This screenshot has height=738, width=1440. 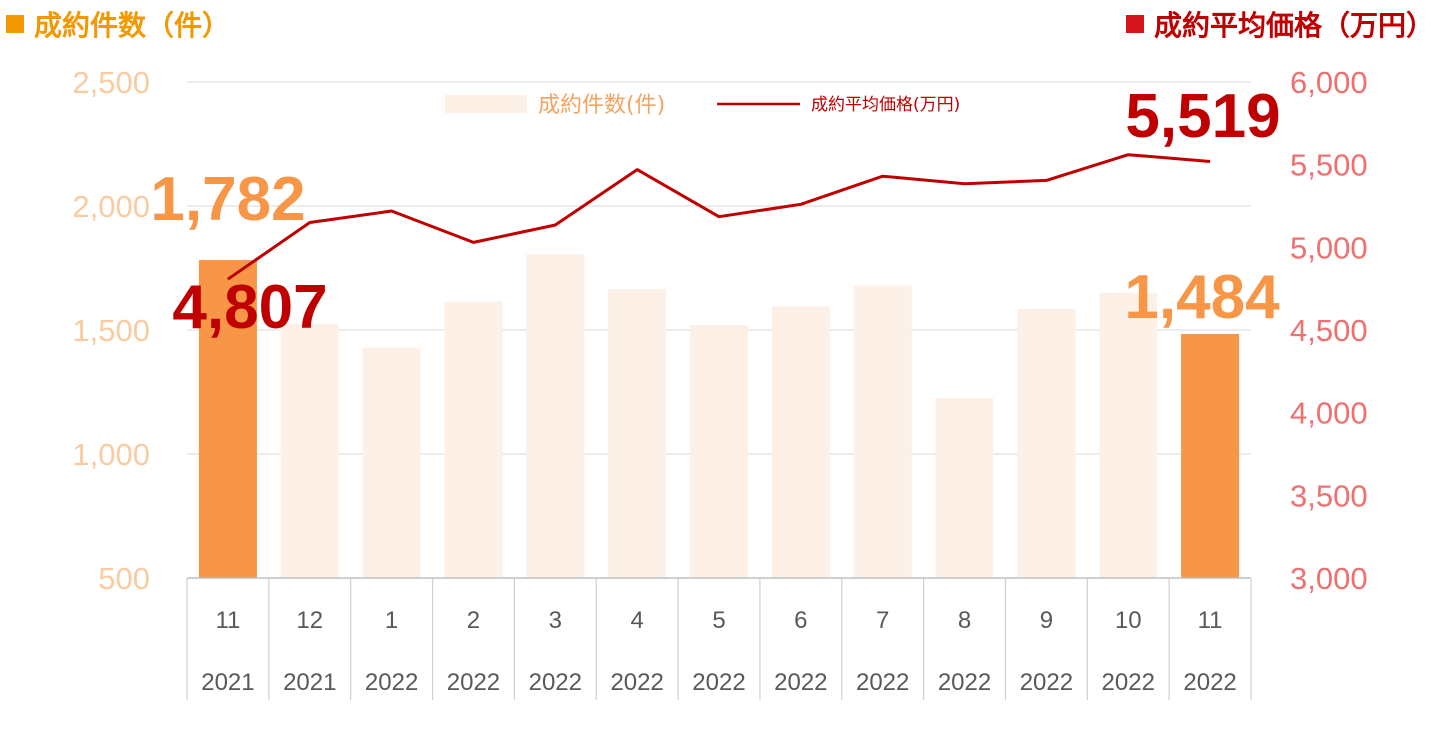 I want to click on left-y-tick-label: 2,000, so click(x=111, y=206).